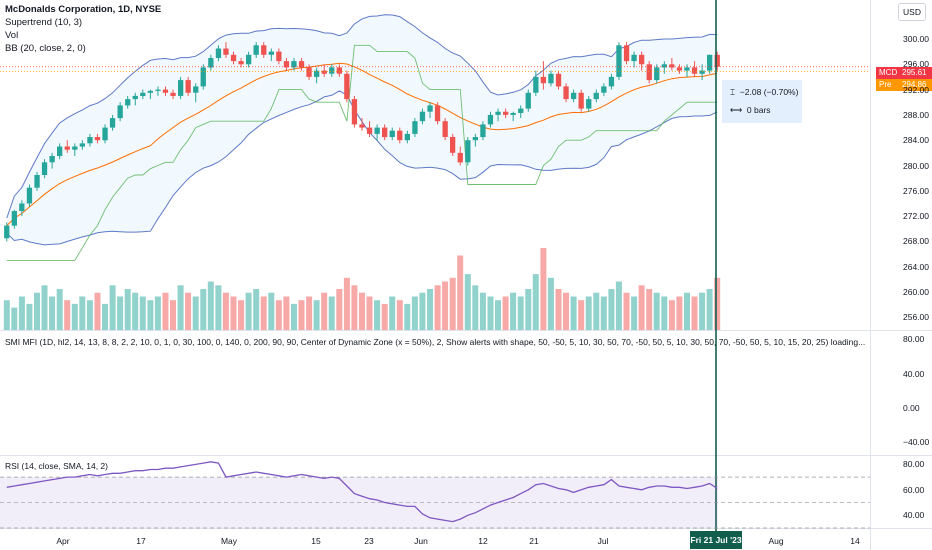 The height and width of the screenshot is (550, 932). Describe the element at coordinates (12, 35) in the screenshot. I see `legend-volume: Vol` at that location.